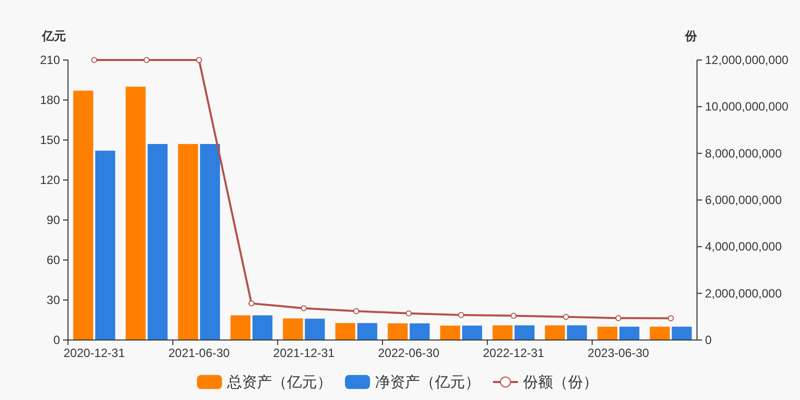  Describe the element at coordinates (53, 300) in the screenshot. I see `y-tick-label: 30` at that location.